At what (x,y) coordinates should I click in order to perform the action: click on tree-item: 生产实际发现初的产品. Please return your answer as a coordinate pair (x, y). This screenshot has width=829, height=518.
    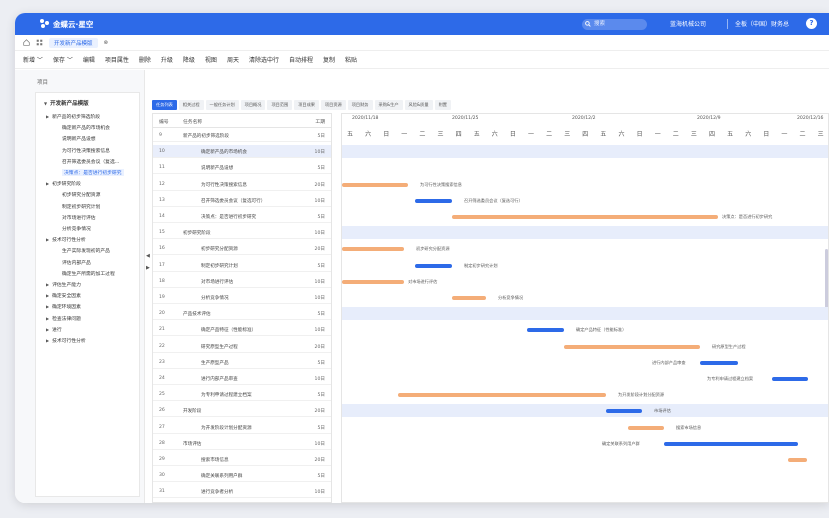
    Looking at the image, I should click on (86, 250).